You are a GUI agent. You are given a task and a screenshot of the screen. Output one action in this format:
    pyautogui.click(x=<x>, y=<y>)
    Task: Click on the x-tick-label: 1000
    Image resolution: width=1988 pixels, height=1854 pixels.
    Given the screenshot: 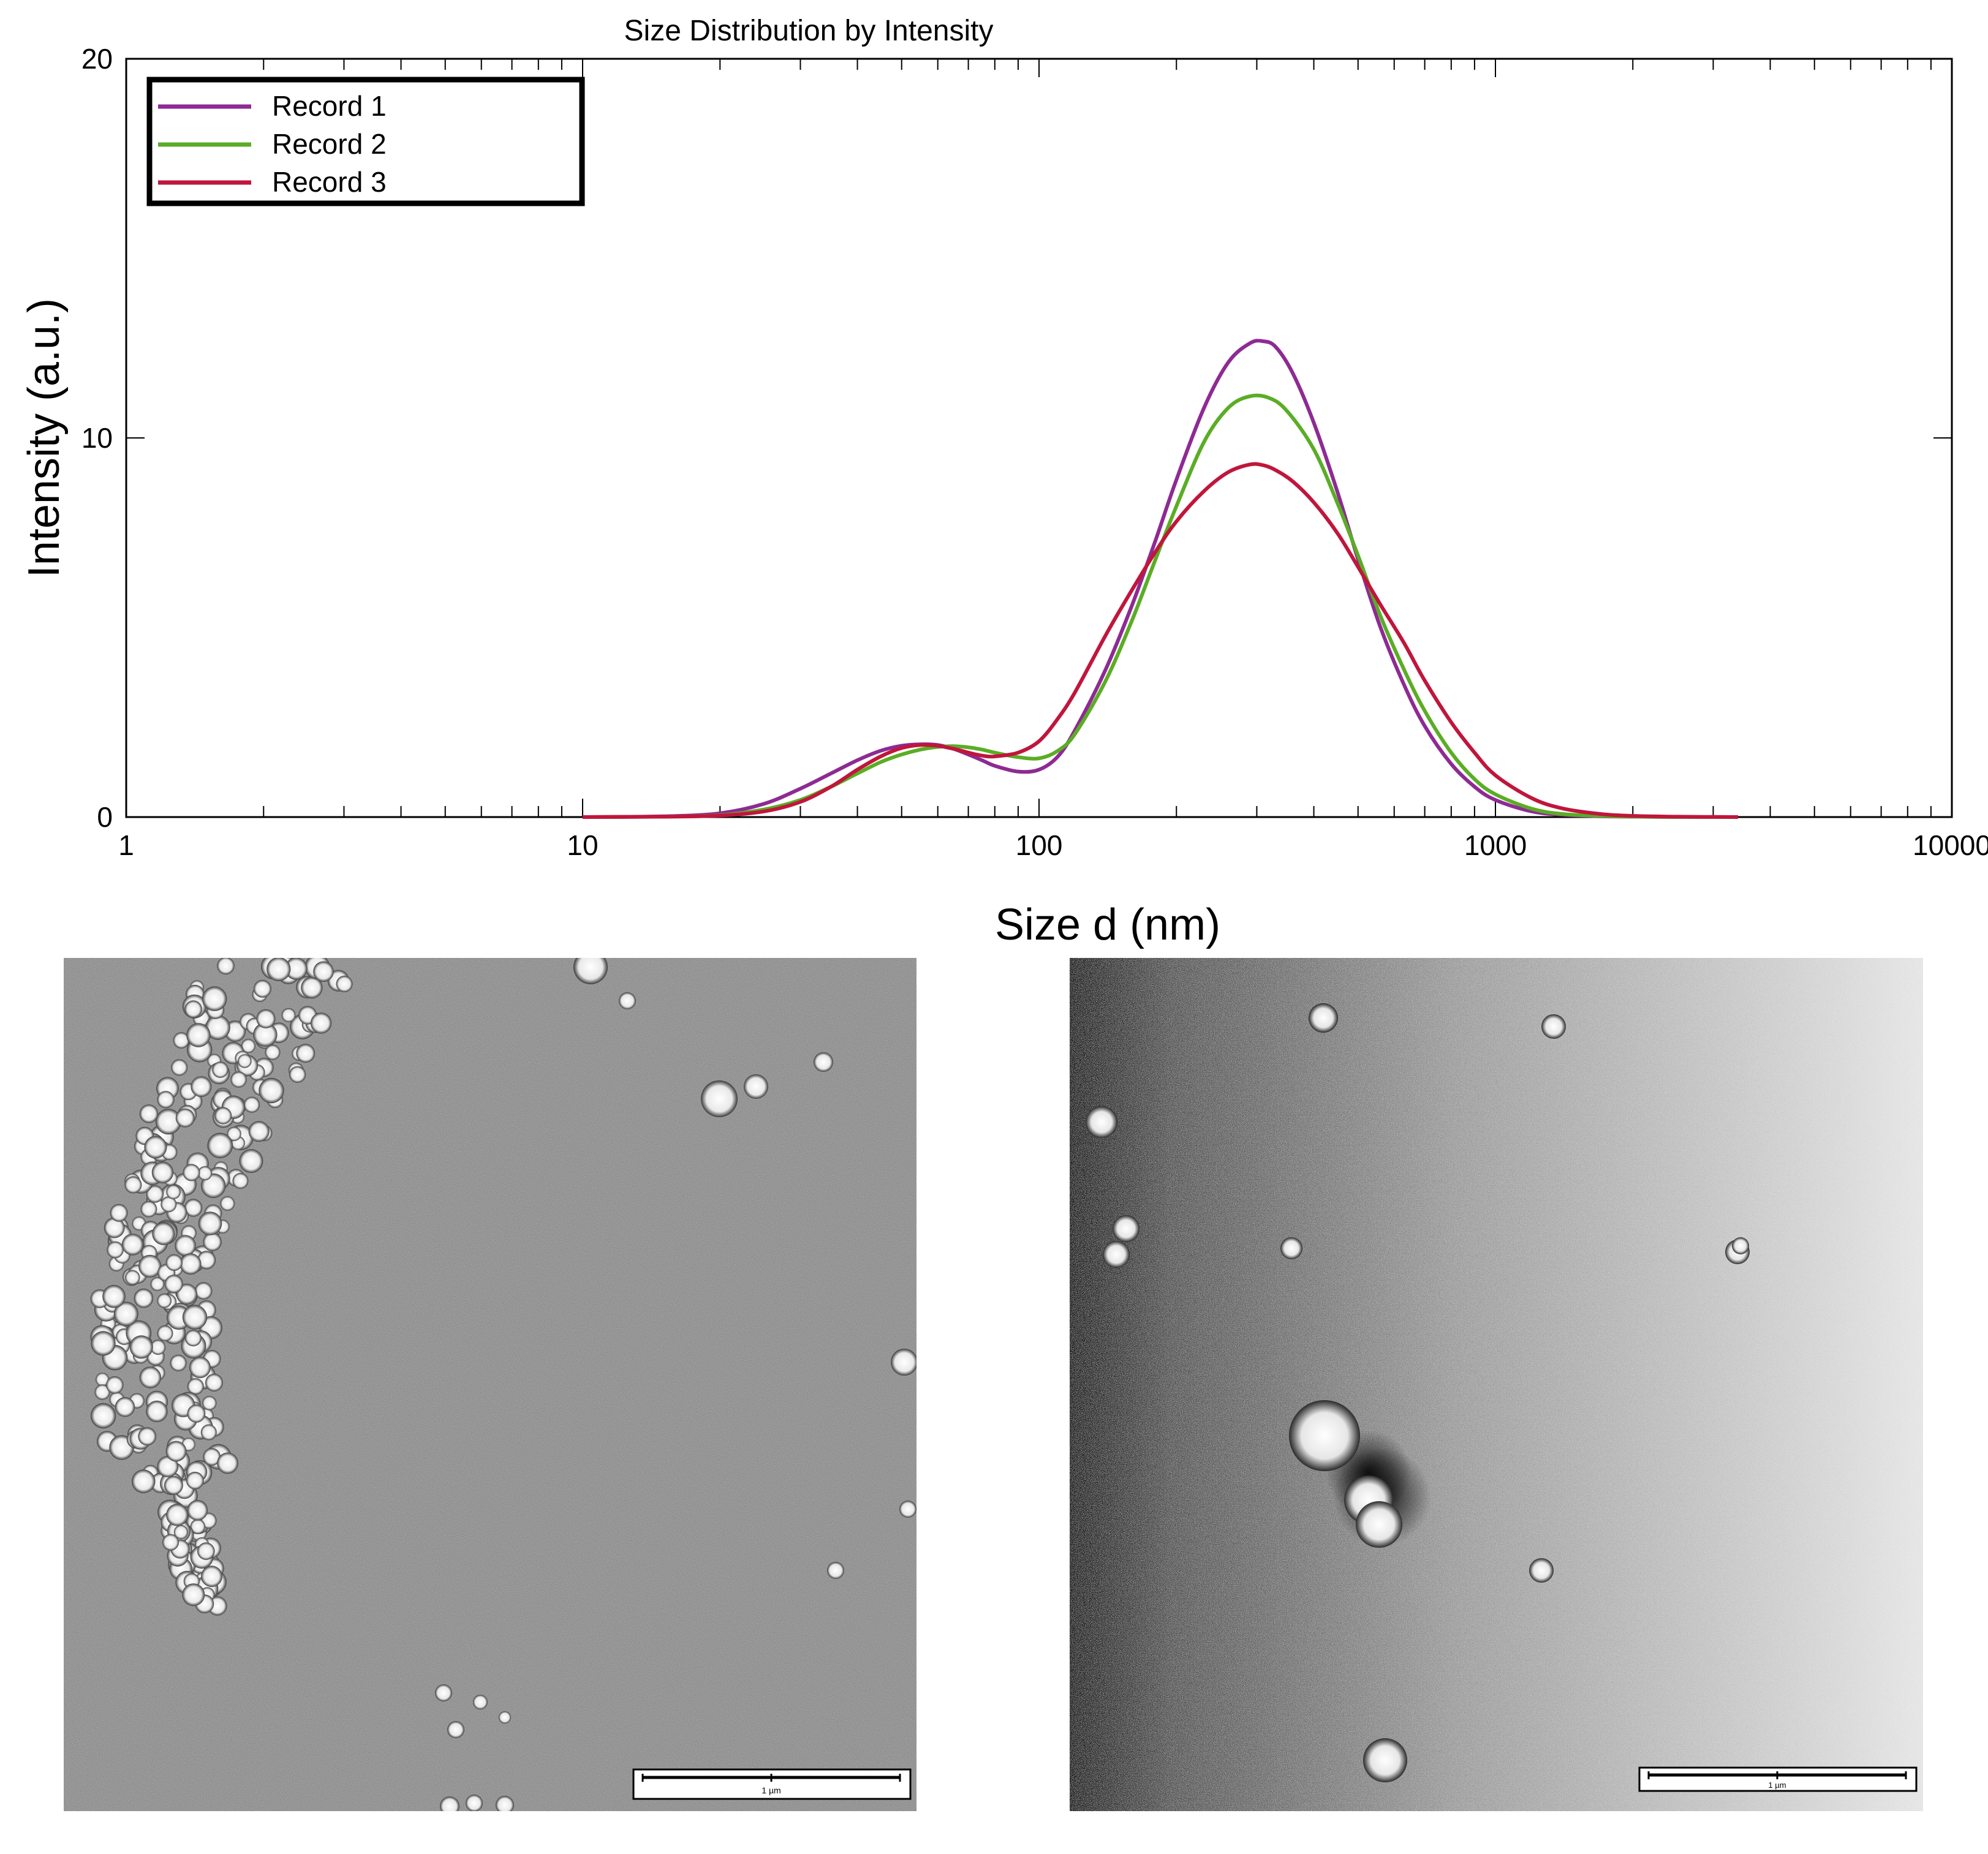 What is the action you would take?
    pyautogui.click(x=1496, y=845)
    